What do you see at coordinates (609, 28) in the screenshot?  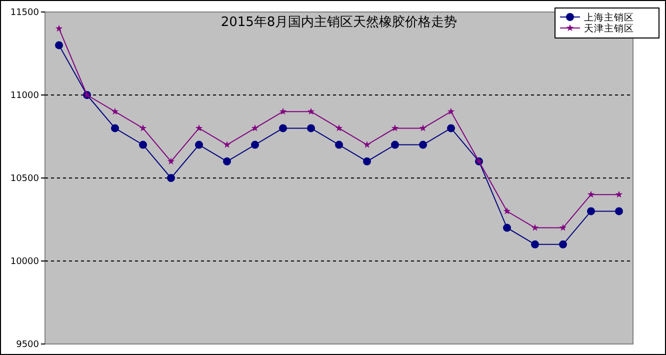 I see `legend-label: 天津主销区` at bounding box center [609, 28].